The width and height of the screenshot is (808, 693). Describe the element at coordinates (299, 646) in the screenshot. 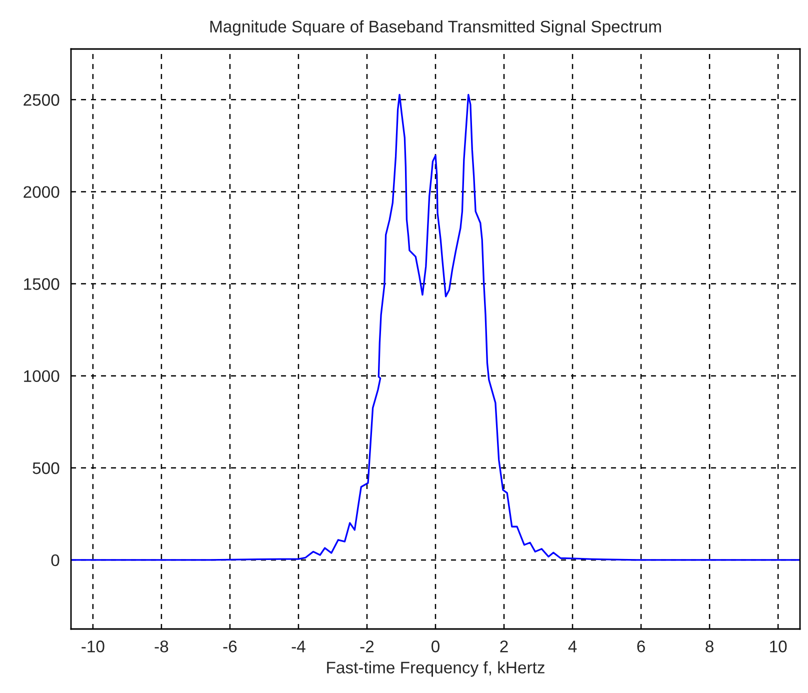

I see `x-tick-label: -4` at that location.